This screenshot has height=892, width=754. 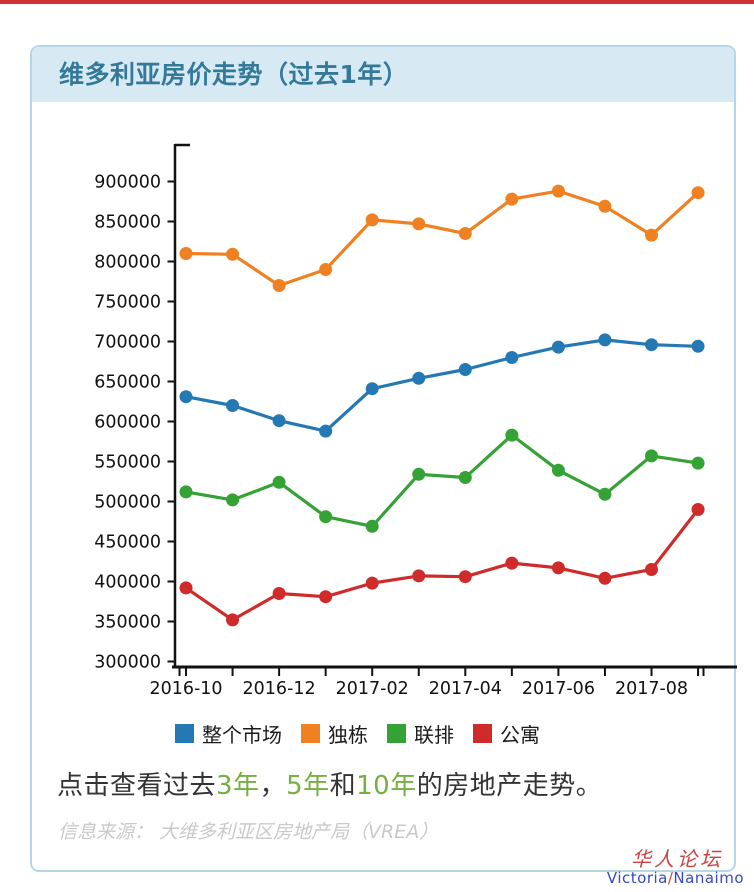 What do you see at coordinates (127, 263) in the screenshot?
I see `y-tick-label-800000: 800000` at bounding box center [127, 263].